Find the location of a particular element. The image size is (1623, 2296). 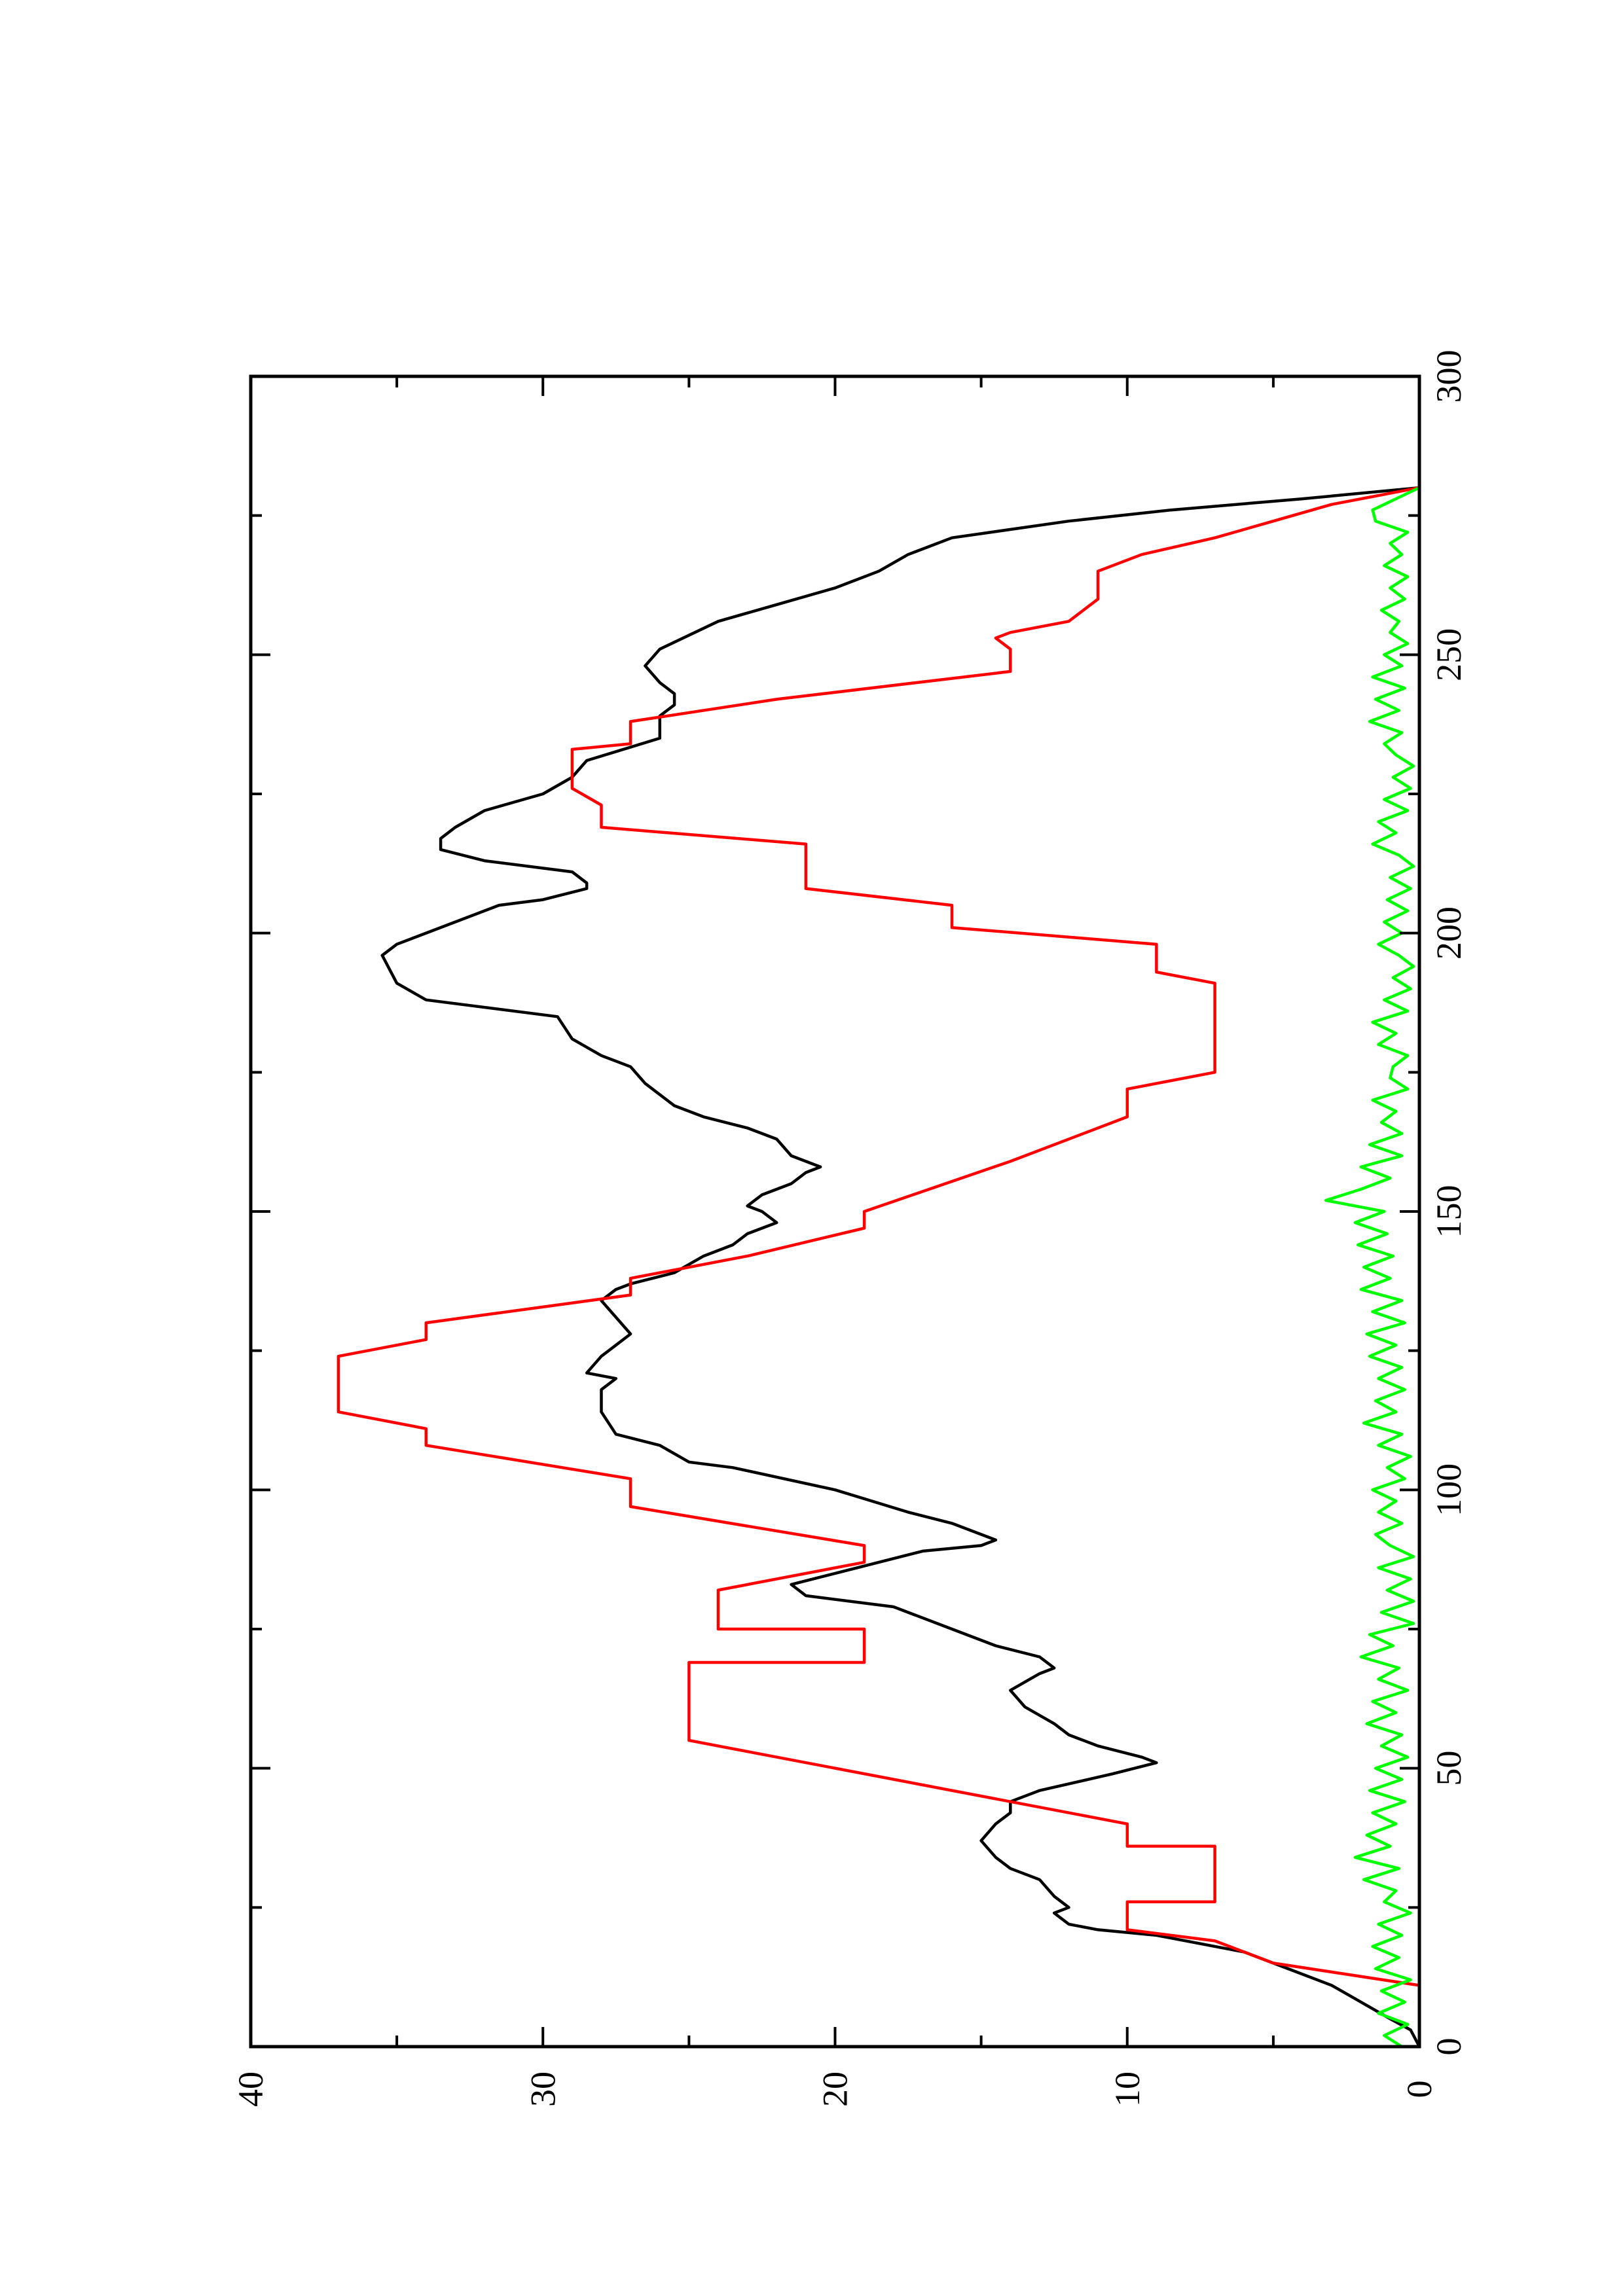

y-tick-label: 20 is located at coordinates (835, 2089).